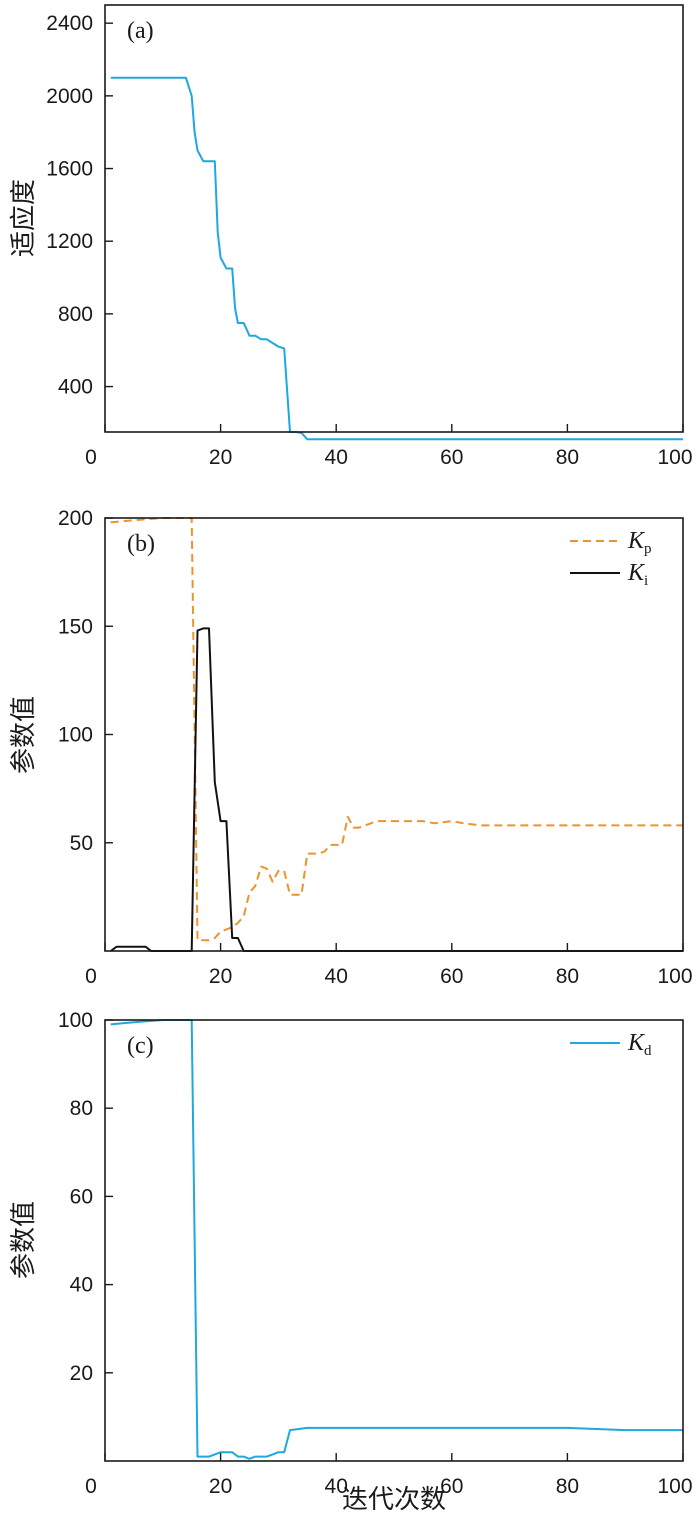 The height and width of the screenshot is (1525, 700). I want to click on legend-label-kp: Kp, so click(639, 542).